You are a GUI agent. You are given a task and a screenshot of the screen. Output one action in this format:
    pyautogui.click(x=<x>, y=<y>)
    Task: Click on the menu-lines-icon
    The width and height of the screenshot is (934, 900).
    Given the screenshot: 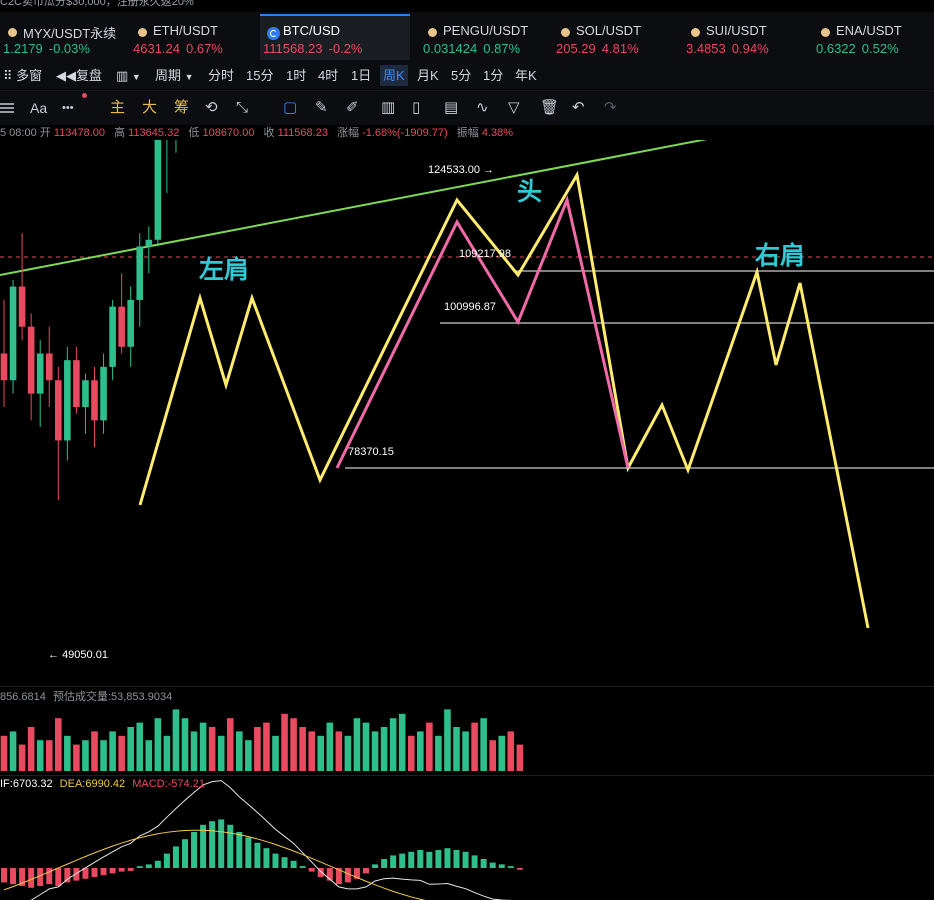 What is the action you would take?
    pyautogui.click(x=8, y=108)
    